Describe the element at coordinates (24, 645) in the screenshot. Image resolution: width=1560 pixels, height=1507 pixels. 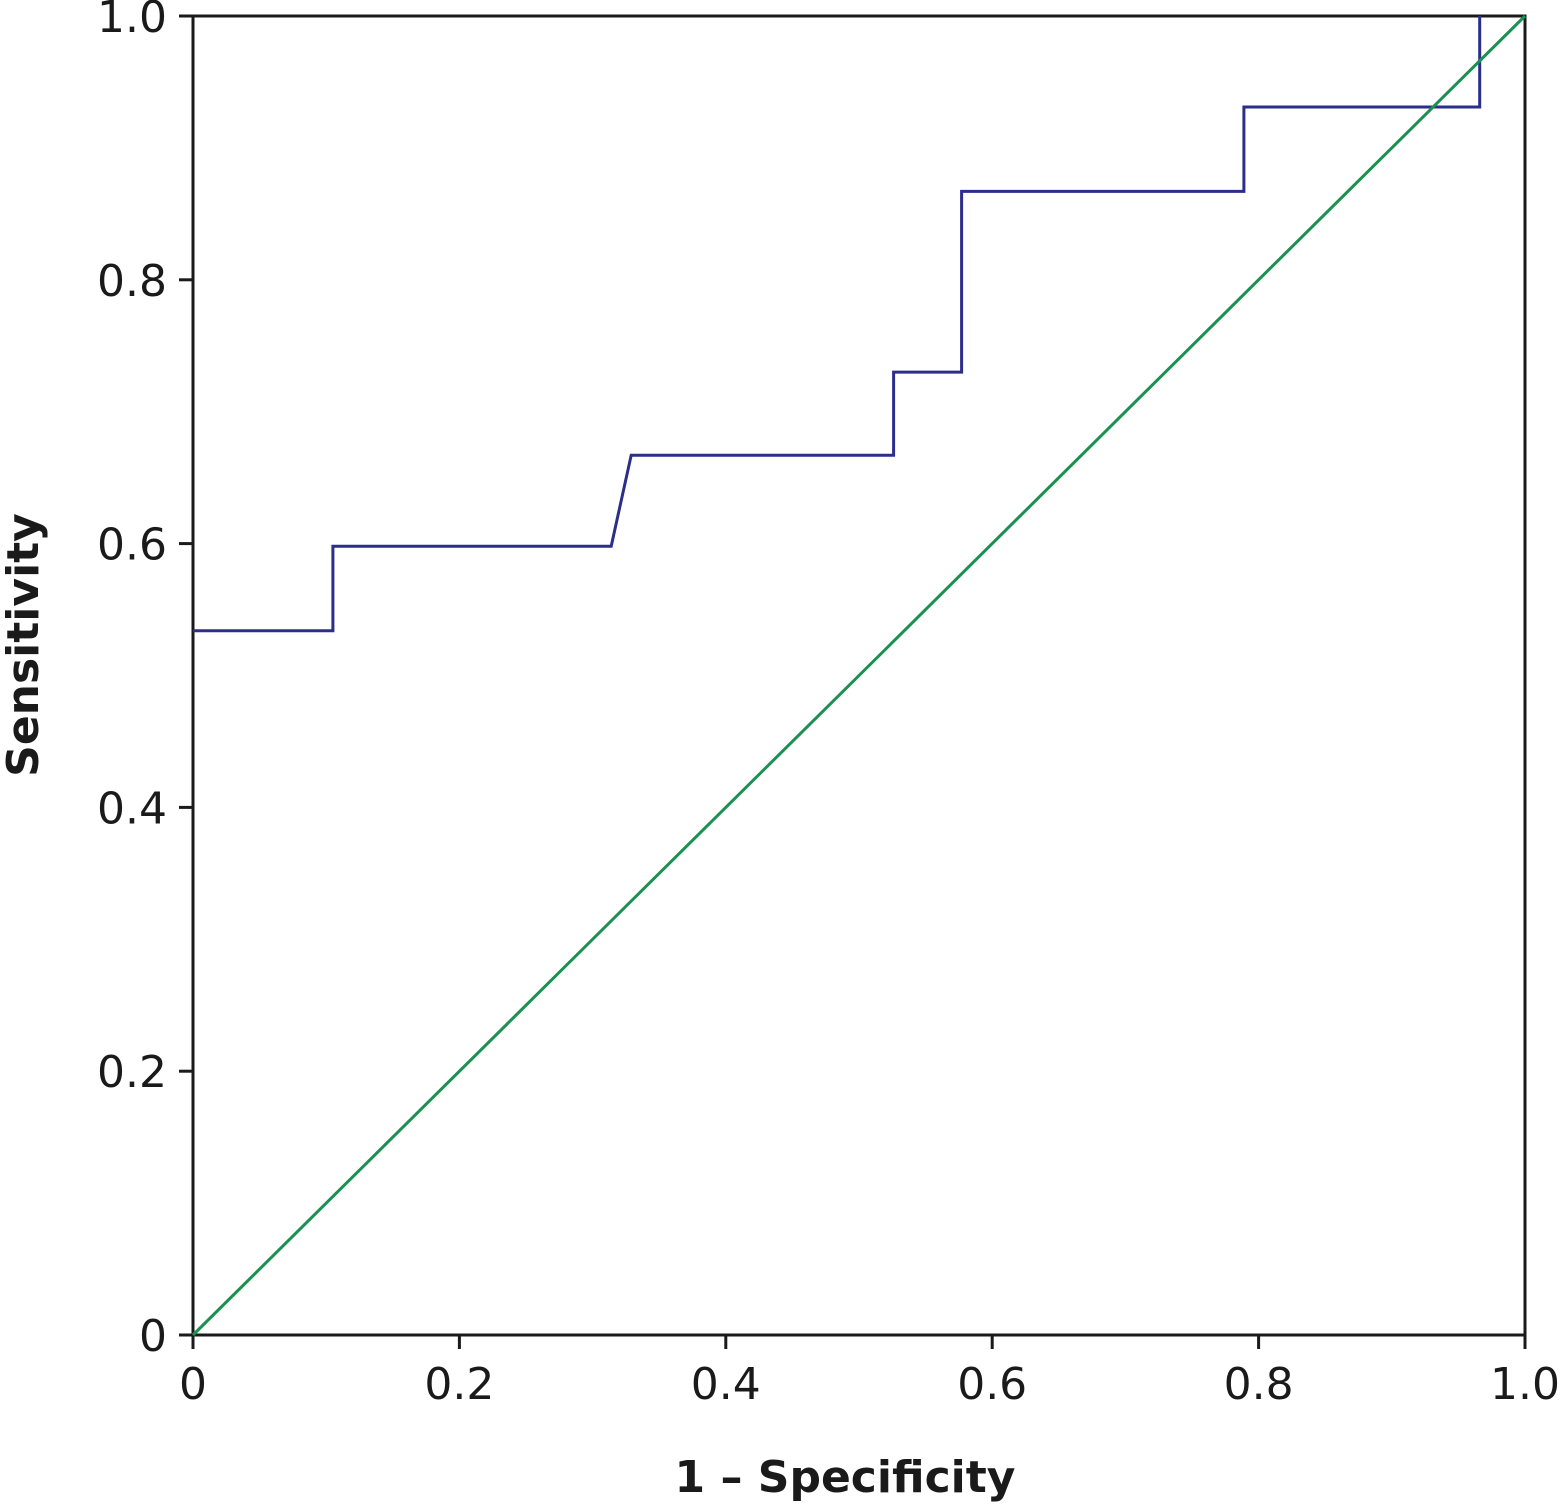
I see `y-axis-title: Sensitivity` at that location.